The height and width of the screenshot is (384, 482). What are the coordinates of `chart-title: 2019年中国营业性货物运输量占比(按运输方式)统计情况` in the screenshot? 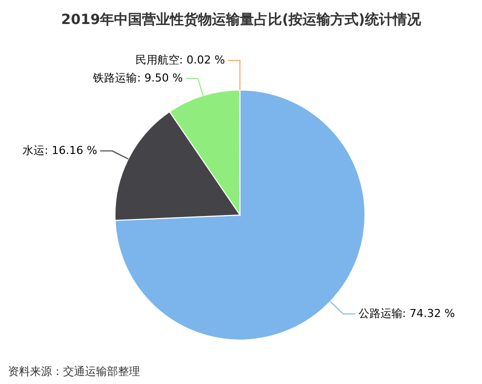 It's located at (241, 19).